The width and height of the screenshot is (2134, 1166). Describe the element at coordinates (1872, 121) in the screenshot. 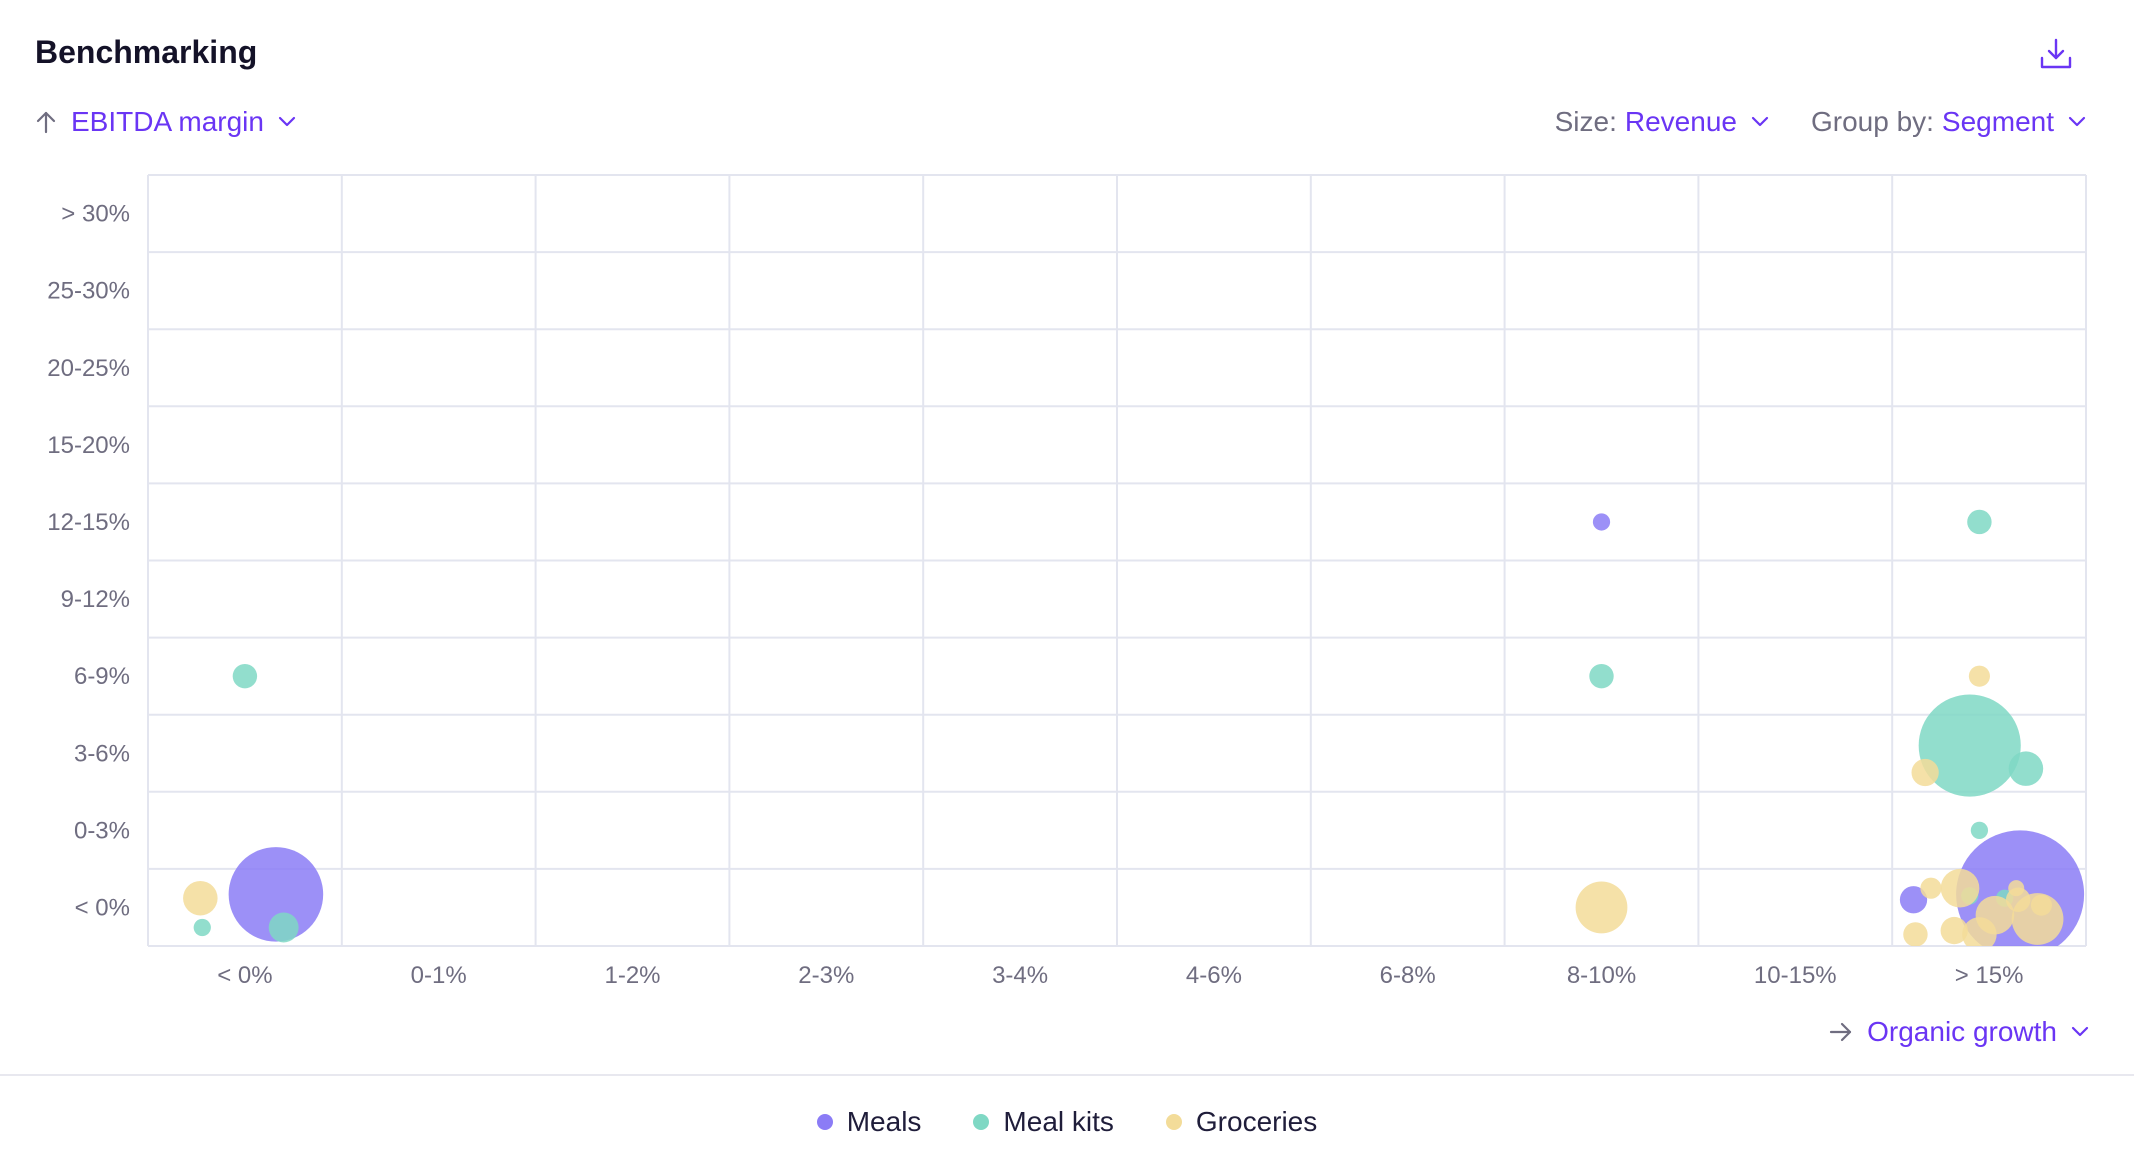

I see `group-by-label: Group by:` at that location.